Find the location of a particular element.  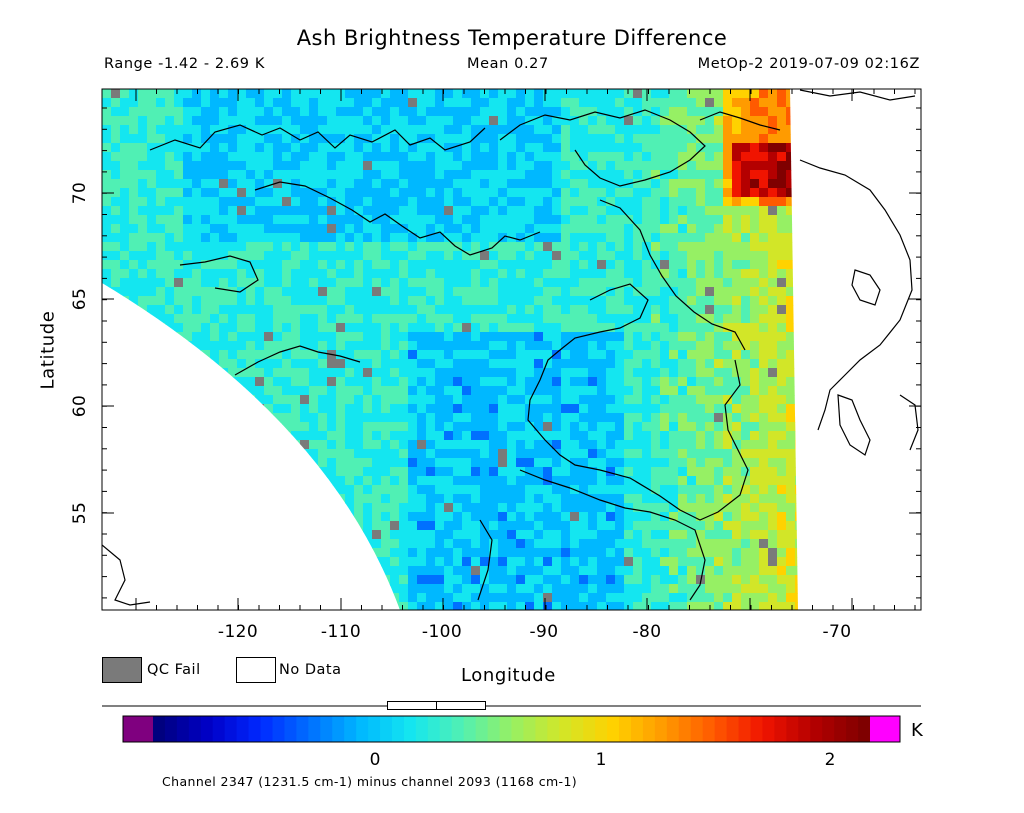

mean-range-slider-right is located at coordinates (461, 705).